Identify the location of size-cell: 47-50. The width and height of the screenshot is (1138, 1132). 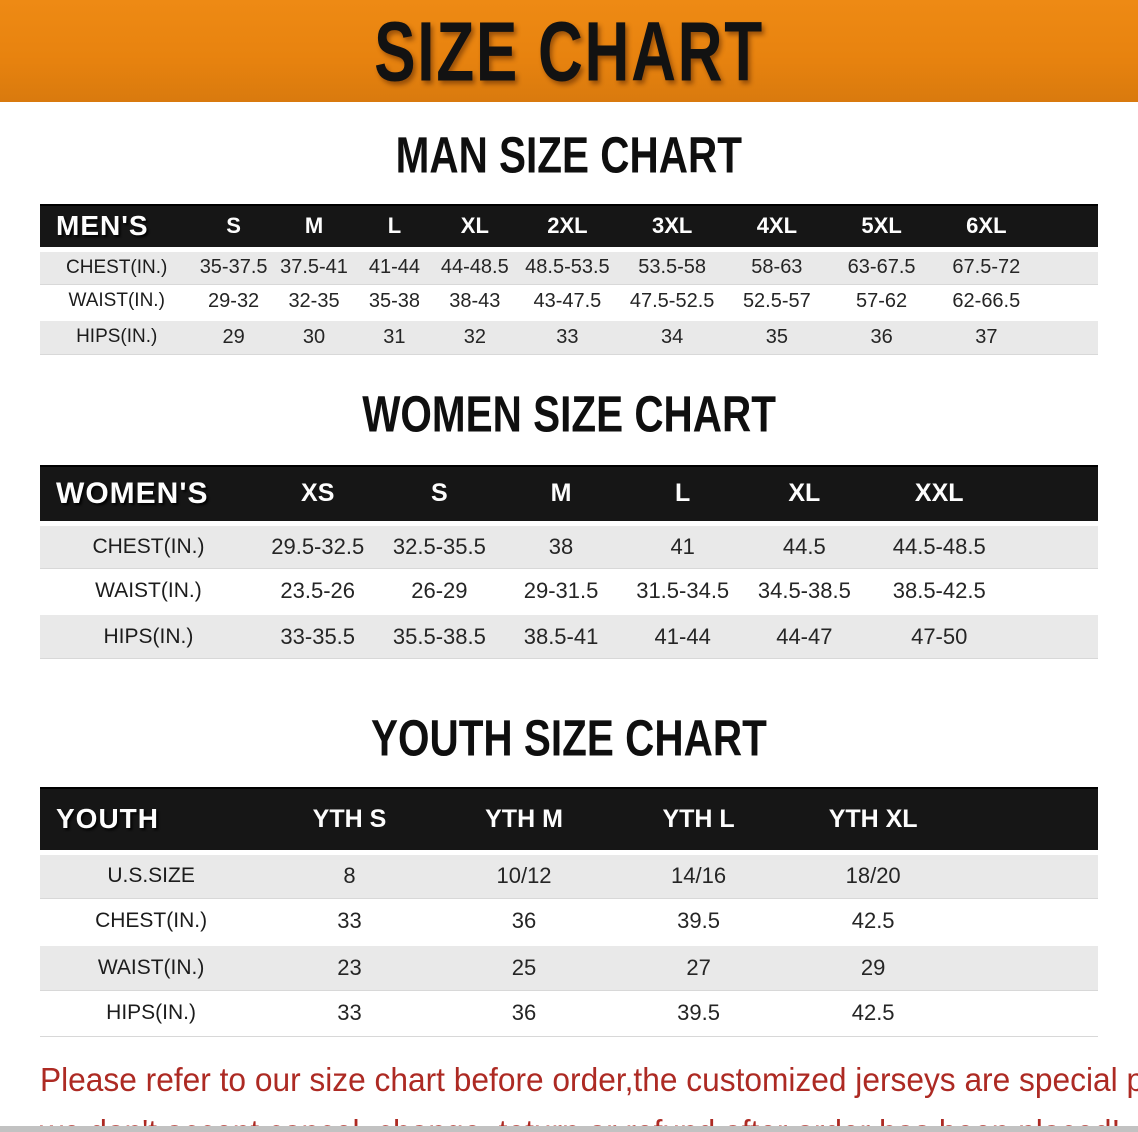
(939, 635).